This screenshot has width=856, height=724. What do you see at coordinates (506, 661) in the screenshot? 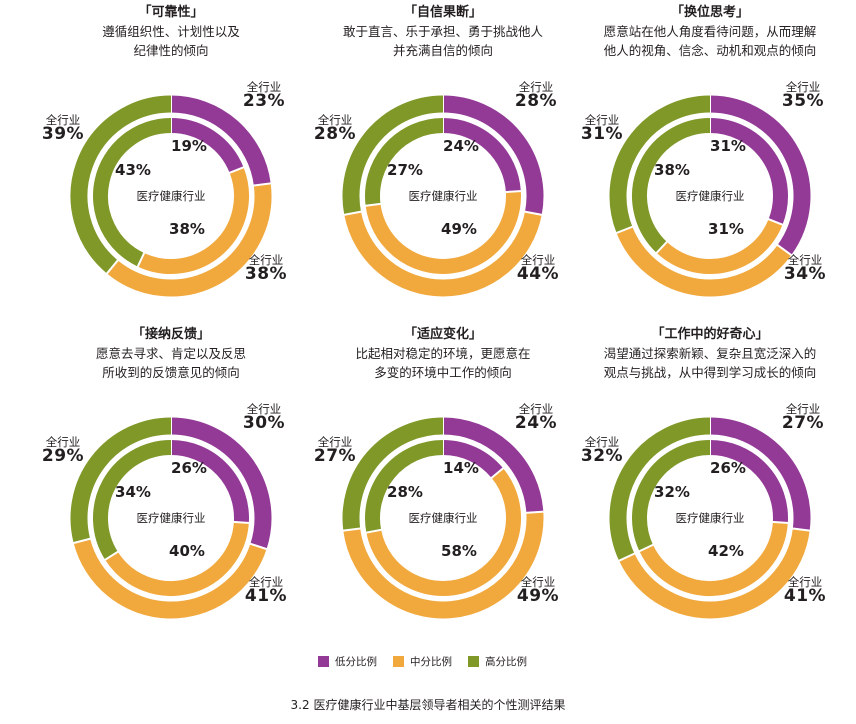
I see `legend-label-high: 高分比例` at bounding box center [506, 661].